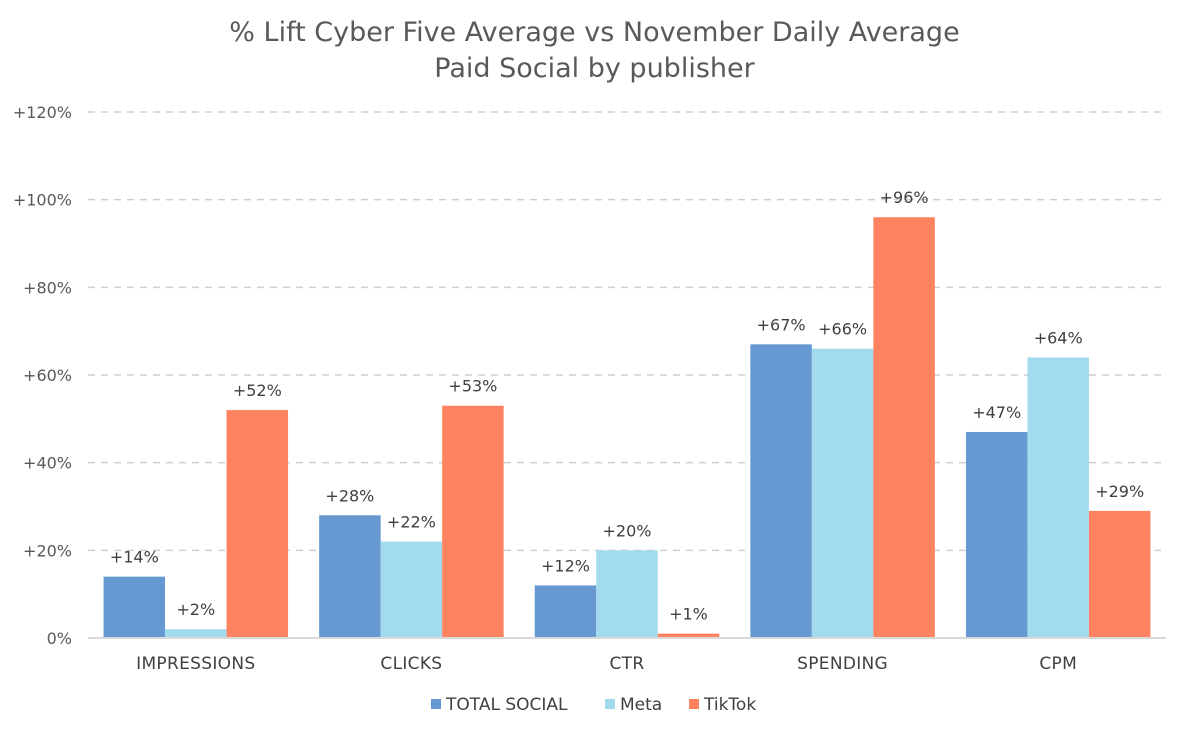  I want to click on data-label: +1%, so click(688, 614).